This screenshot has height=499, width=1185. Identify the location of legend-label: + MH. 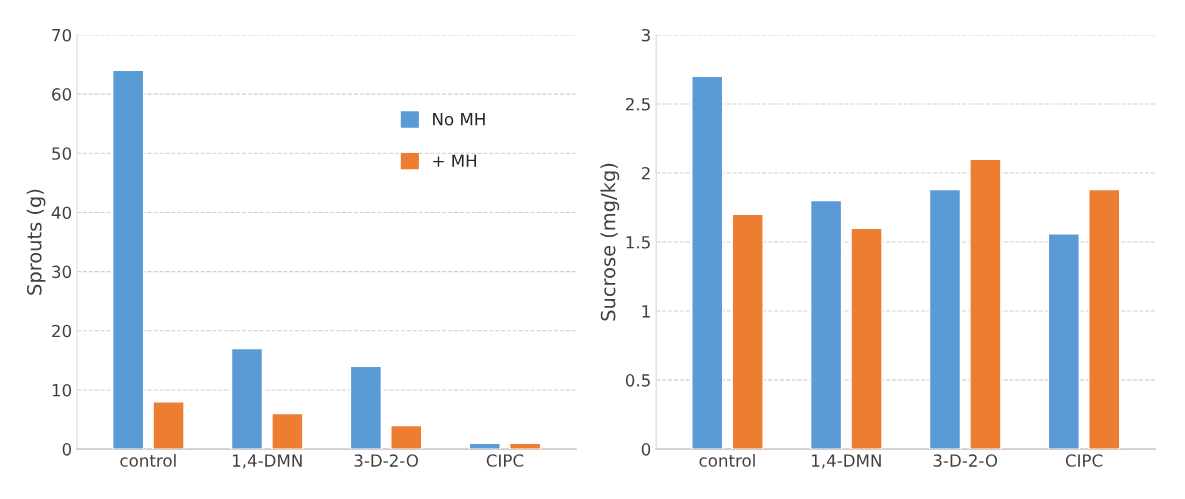
(455, 160).